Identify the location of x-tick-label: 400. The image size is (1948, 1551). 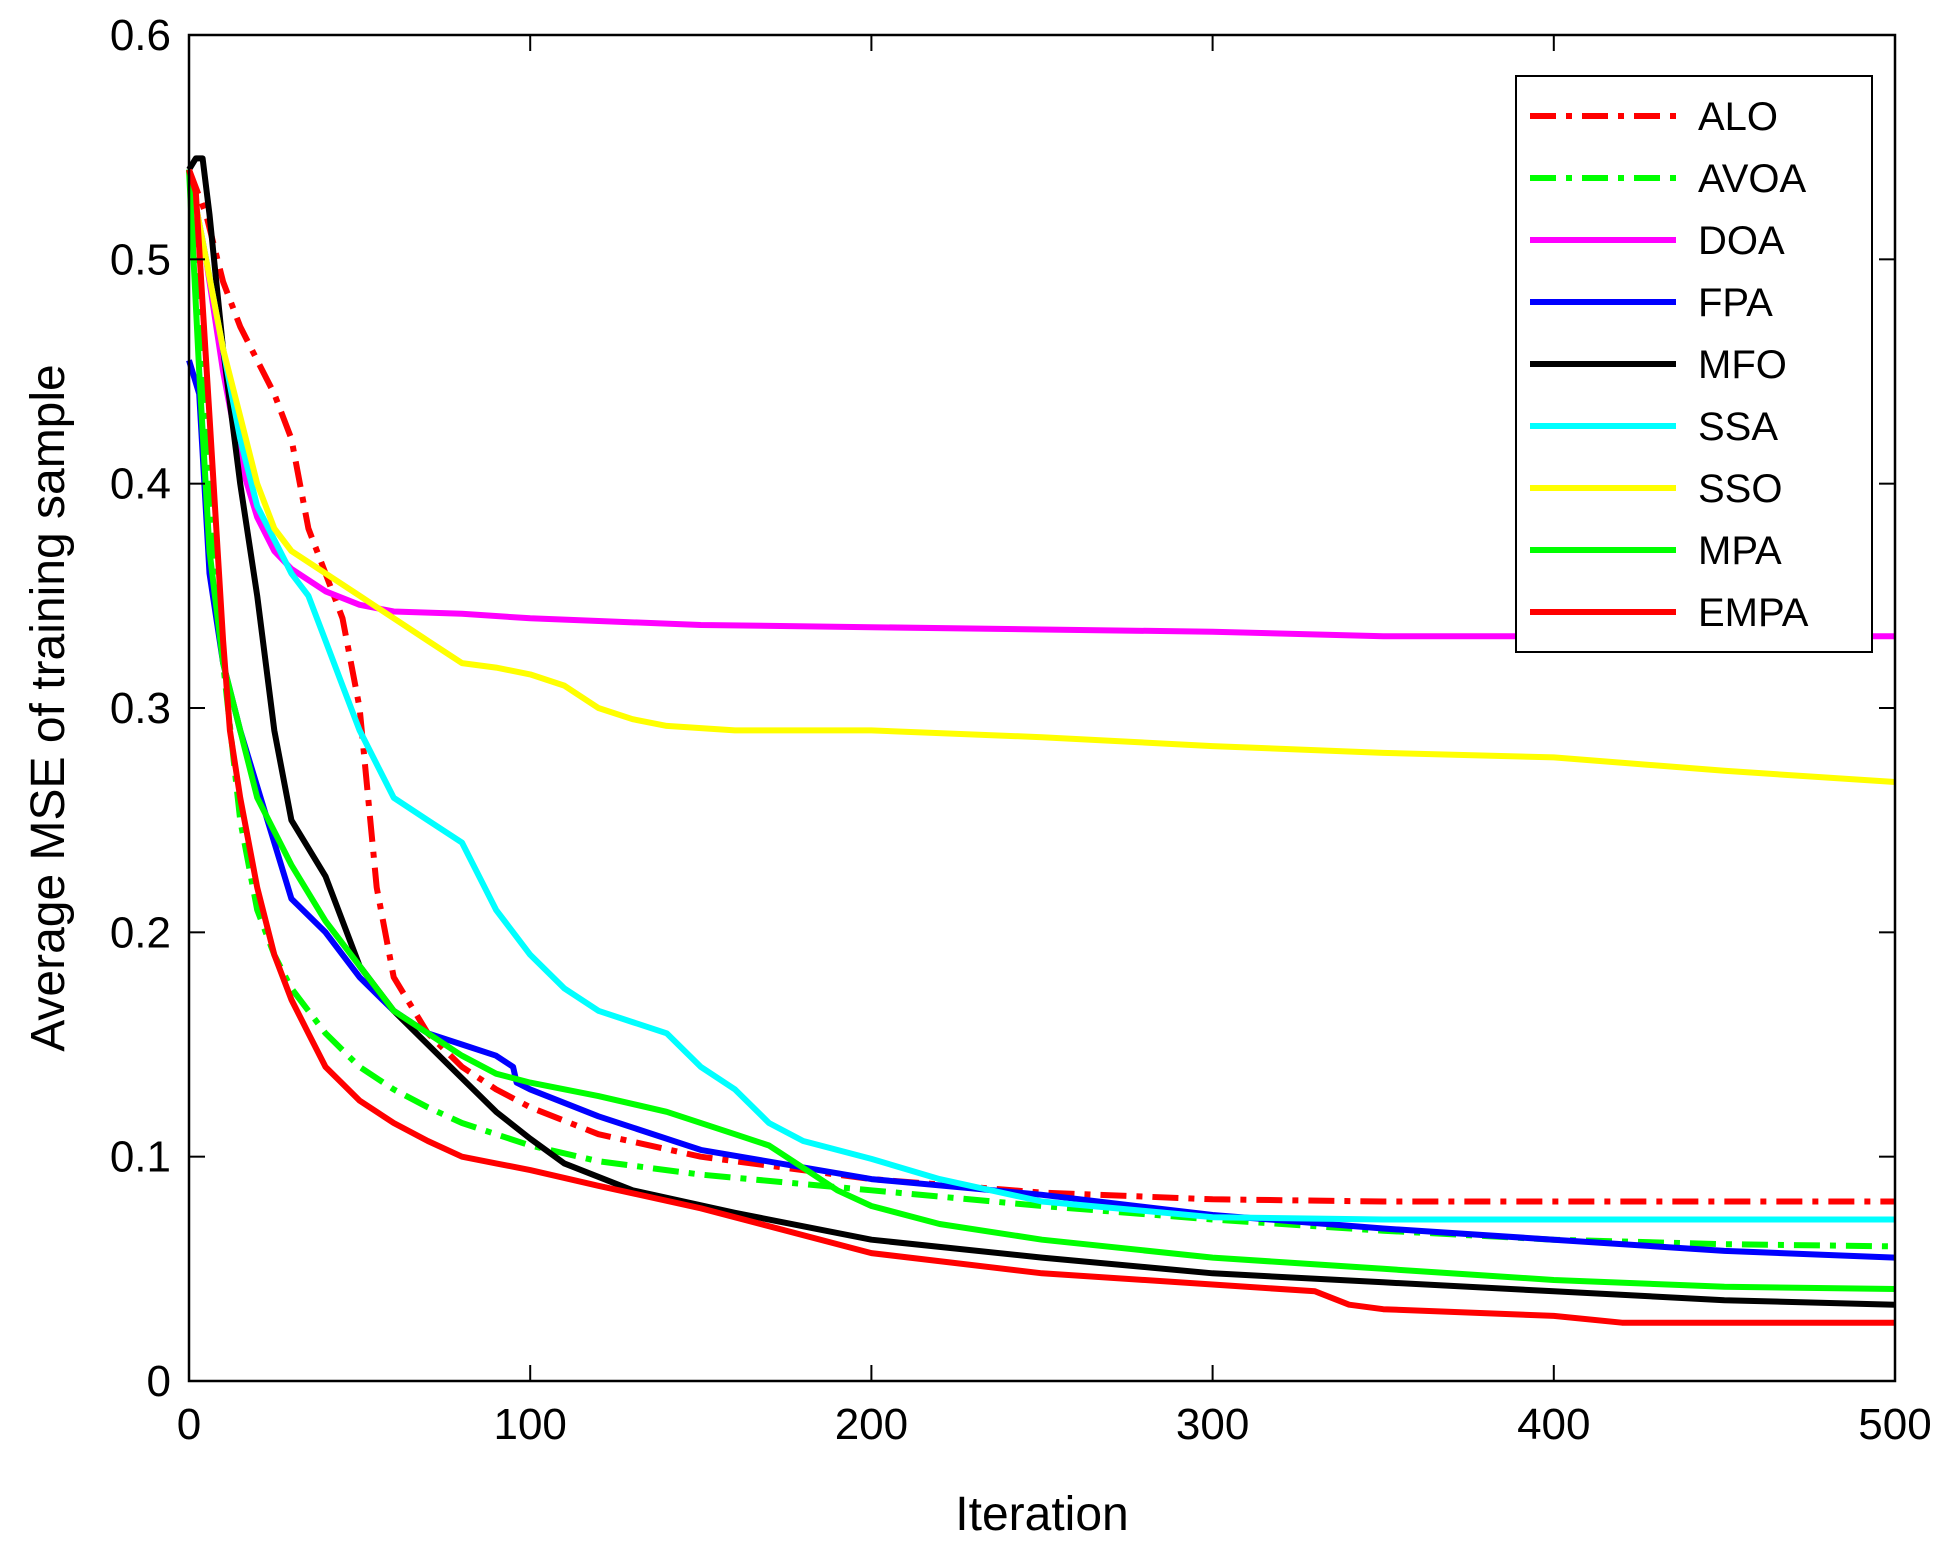
(1553, 1424).